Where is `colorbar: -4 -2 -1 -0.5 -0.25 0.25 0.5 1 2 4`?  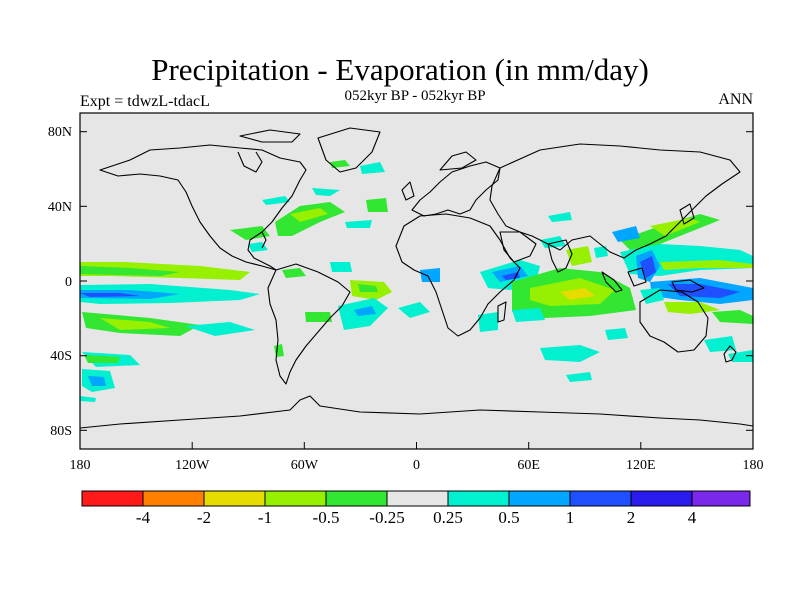 colorbar: -4 -2 -1 -0.5 -0.25 0.25 0.5 1 2 4 is located at coordinates (416, 508).